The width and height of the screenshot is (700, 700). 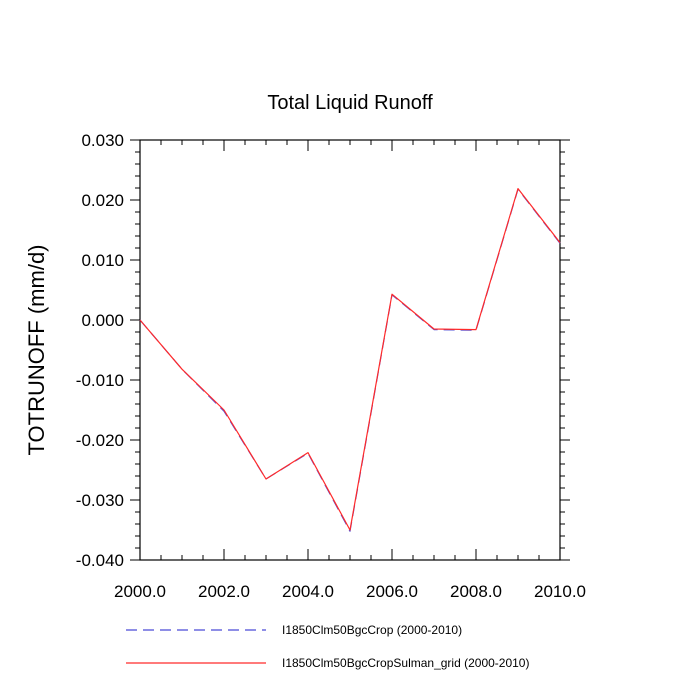 I want to click on x-tick-label: 2008.0, so click(x=476, y=591).